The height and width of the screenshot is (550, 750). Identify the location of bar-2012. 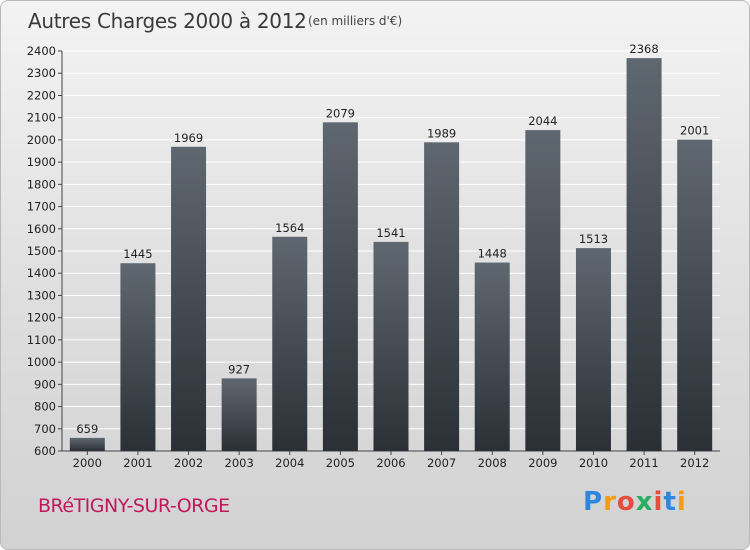
(695, 295).